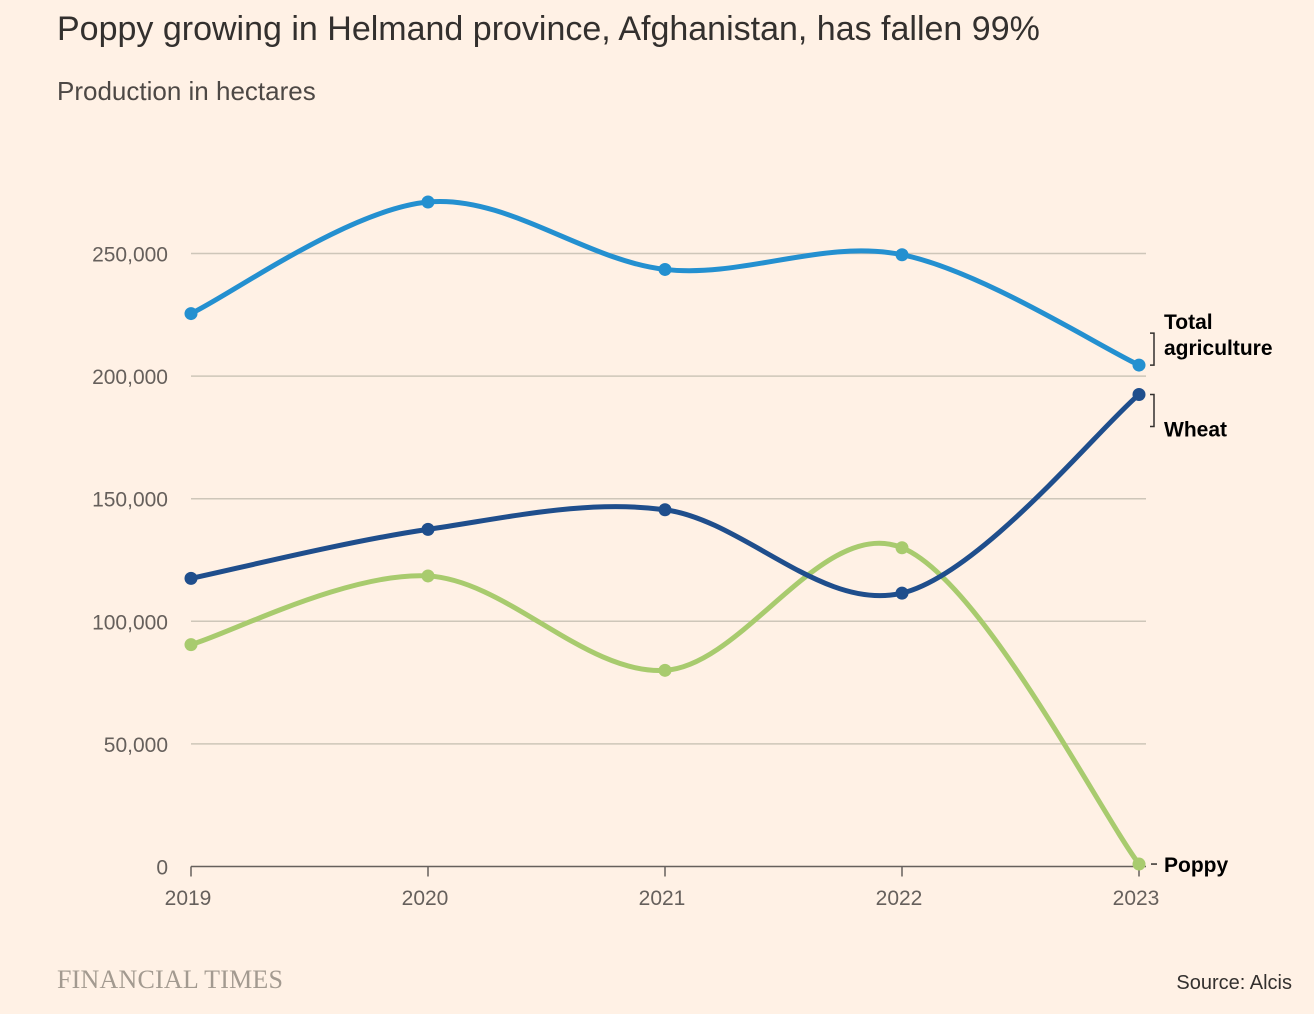 The width and height of the screenshot is (1314, 1014). What do you see at coordinates (130, 255) in the screenshot?
I see `y-tick-label: 250,000` at bounding box center [130, 255].